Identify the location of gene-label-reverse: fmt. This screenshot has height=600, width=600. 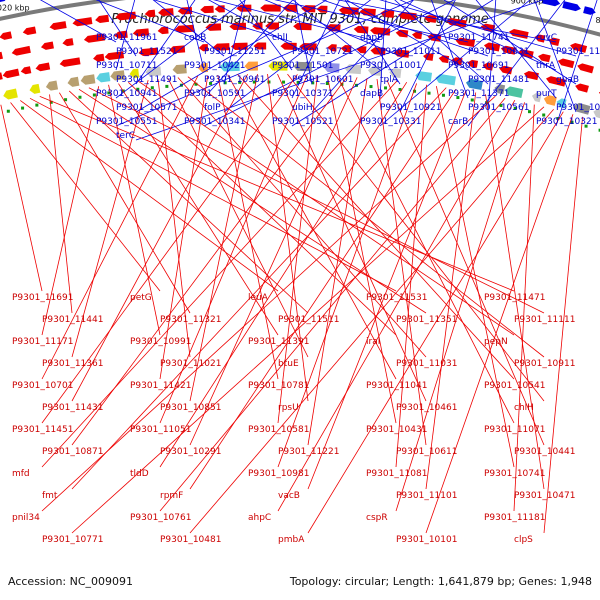
(50, 496).